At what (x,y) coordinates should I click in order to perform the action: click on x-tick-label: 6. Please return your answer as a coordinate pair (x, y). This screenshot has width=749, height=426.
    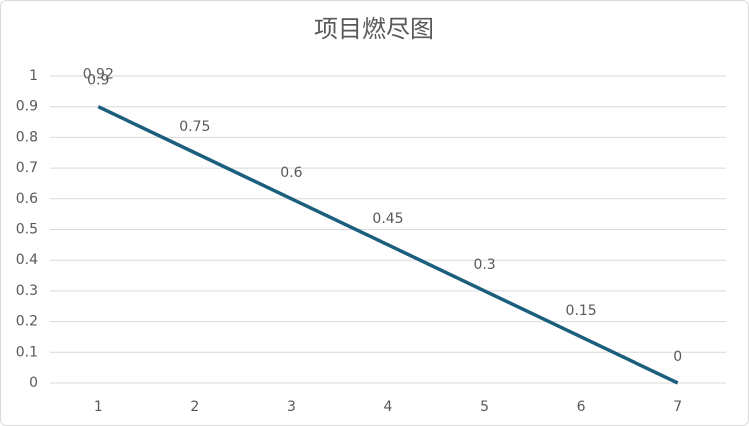
    Looking at the image, I should click on (581, 407).